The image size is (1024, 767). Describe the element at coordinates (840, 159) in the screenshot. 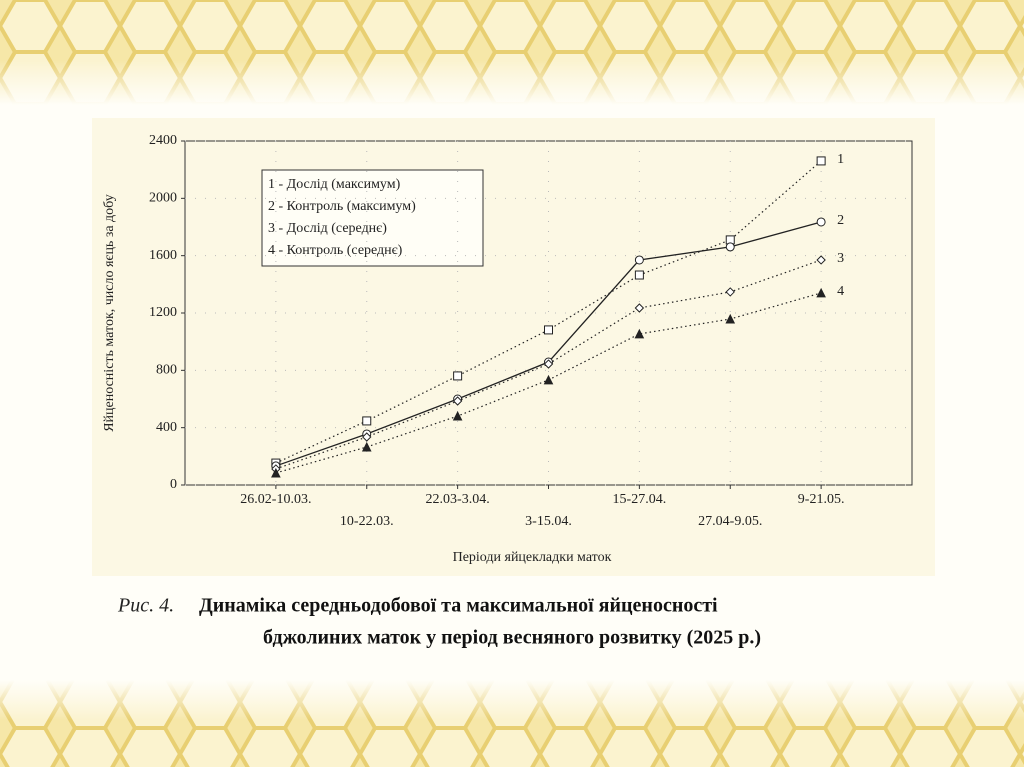

I see `series-tag: 1` at that location.